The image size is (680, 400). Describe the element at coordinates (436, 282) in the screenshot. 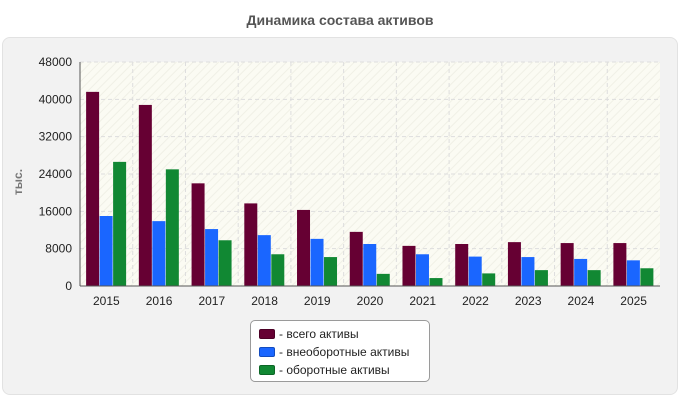

I see `bar-2021-s2` at that location.